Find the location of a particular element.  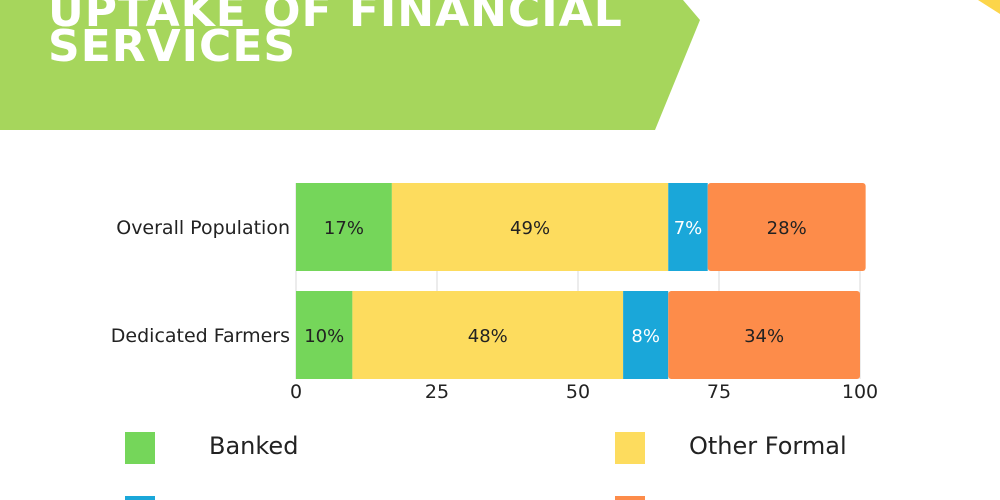

data-label: 34% is located at coordinates (764, 336).